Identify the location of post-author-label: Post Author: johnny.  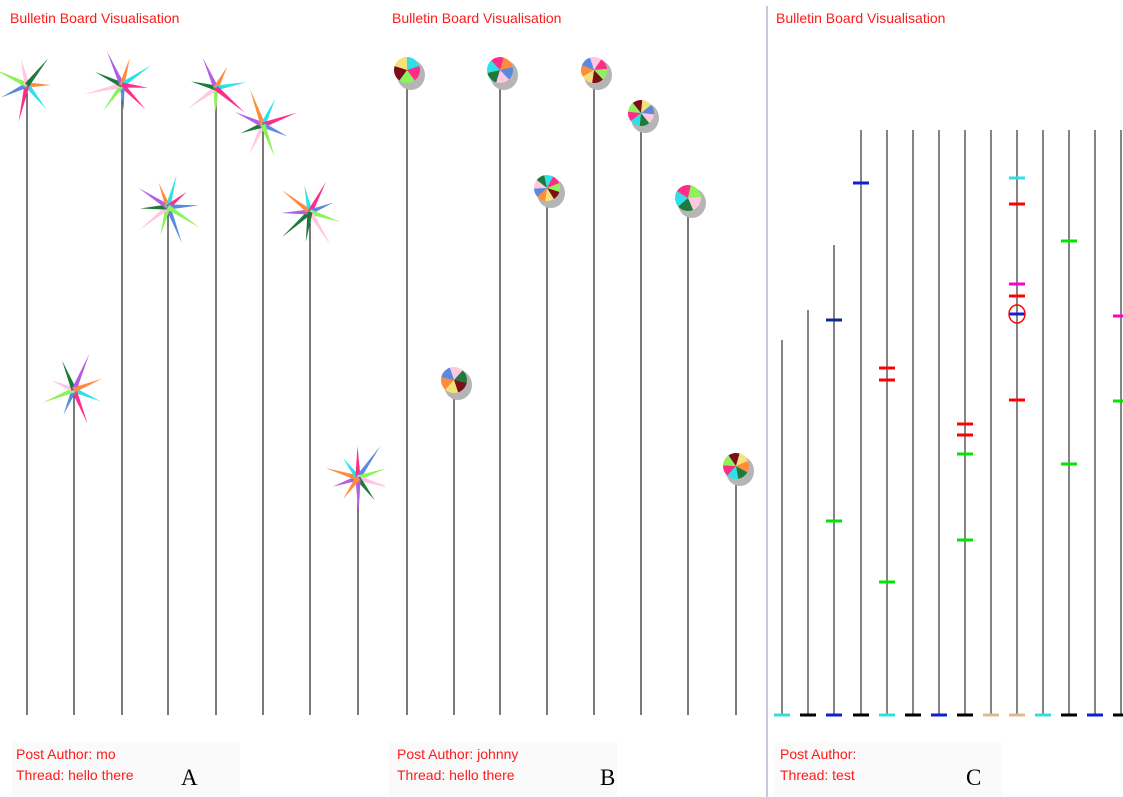
(458, 754).